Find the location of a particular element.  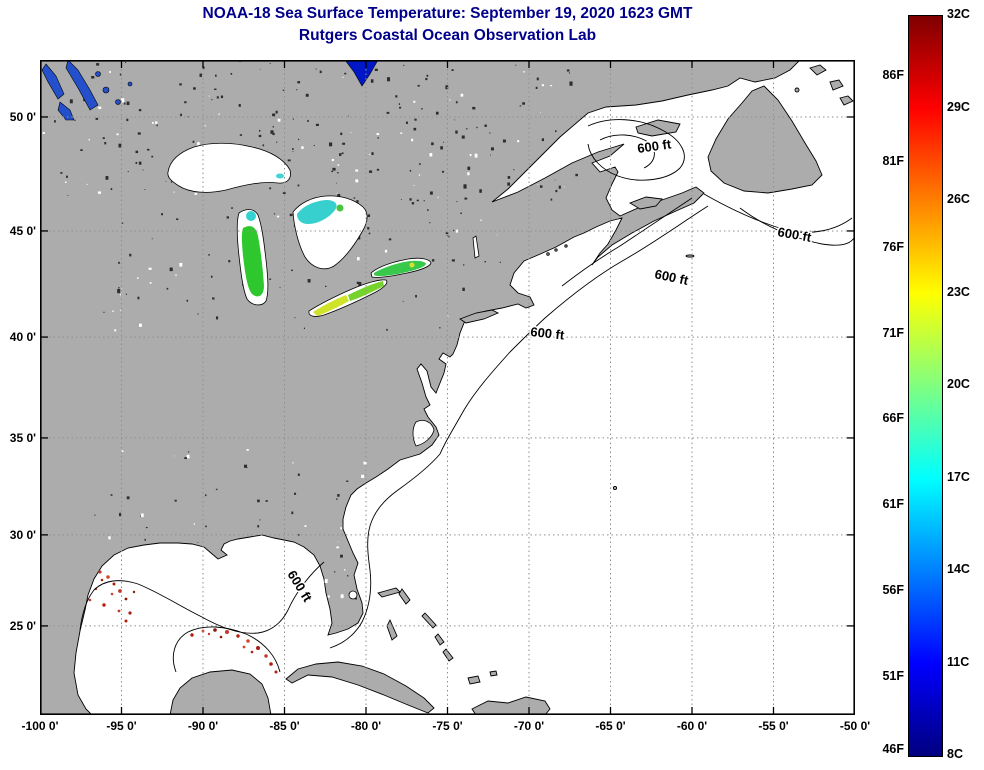

island-long-island is located at coordinates (479, 316).